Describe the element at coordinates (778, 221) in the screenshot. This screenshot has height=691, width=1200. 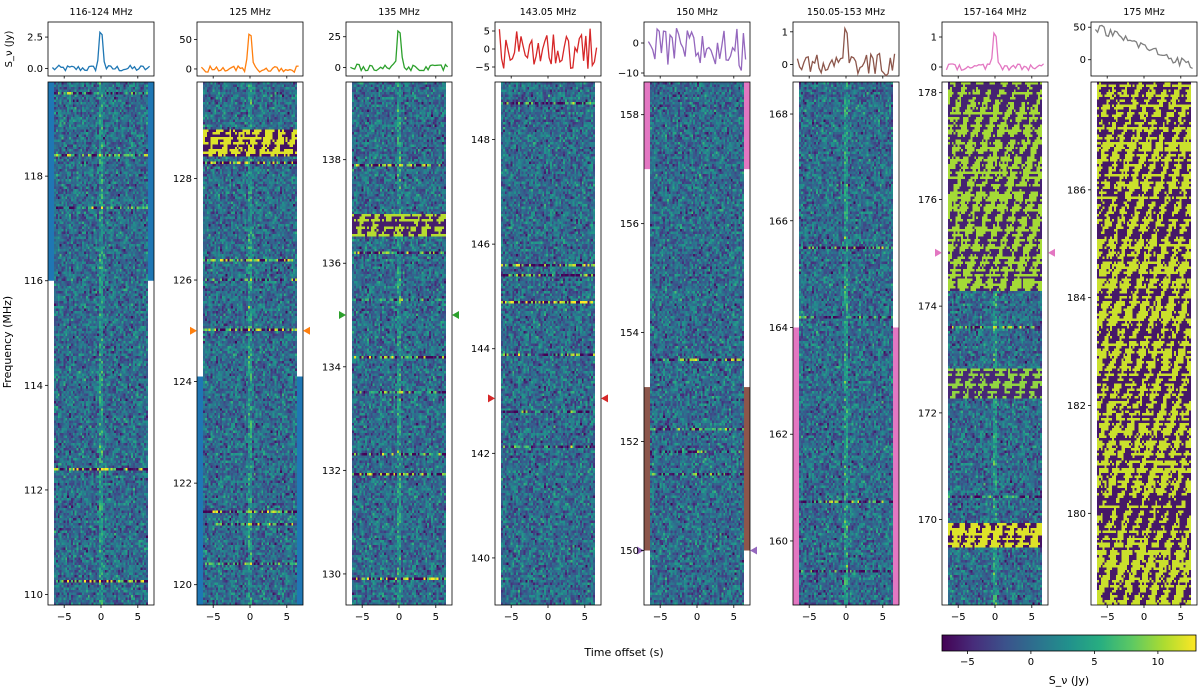
I see `ytick-label: 166` at that location.